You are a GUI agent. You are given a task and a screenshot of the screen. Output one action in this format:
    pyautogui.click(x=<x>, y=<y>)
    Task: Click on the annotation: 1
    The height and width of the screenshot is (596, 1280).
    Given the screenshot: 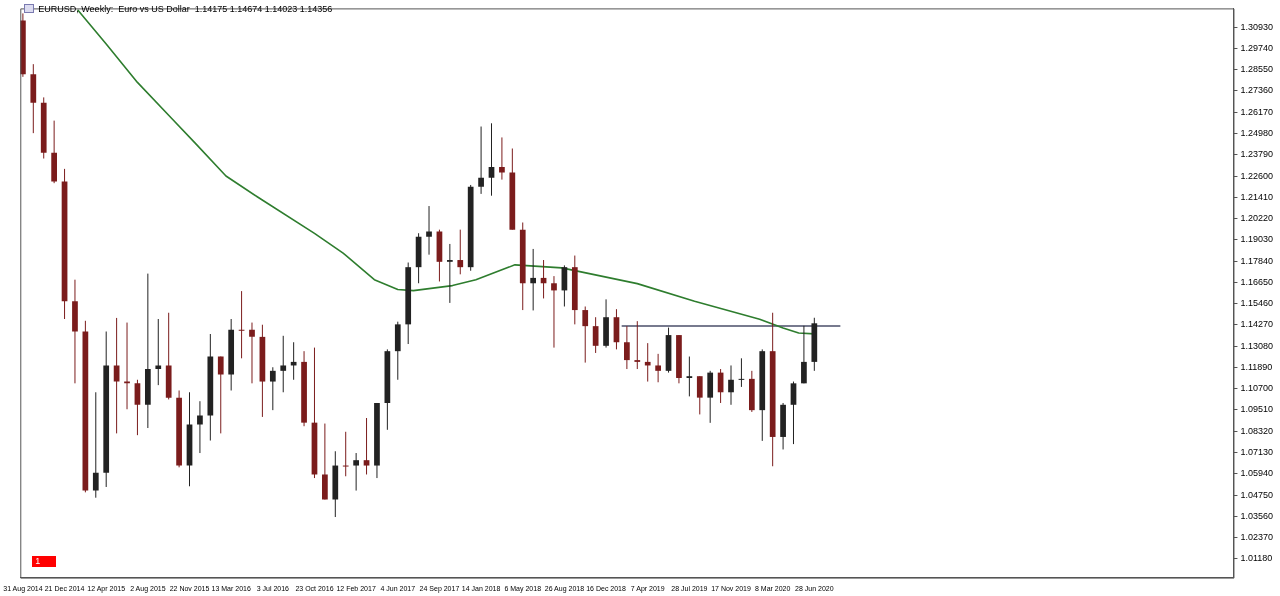 What is the action you would take?
    pyautogui.click(x=44, y=561)
    